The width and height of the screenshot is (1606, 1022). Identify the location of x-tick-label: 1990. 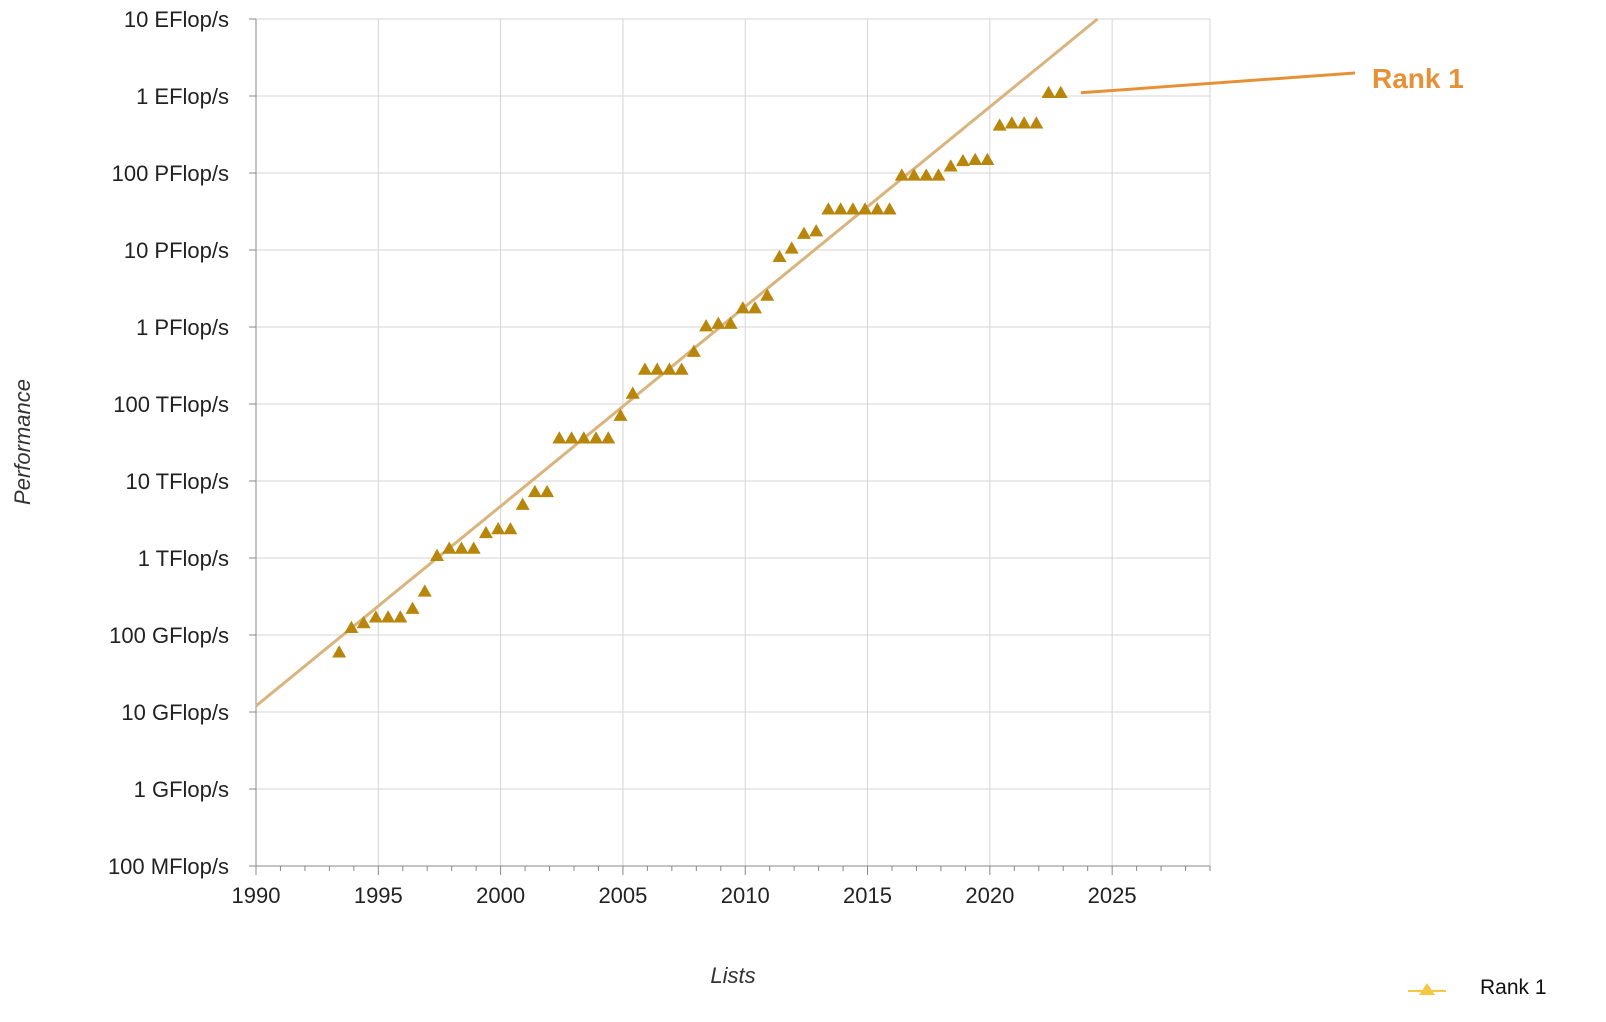
(256, 895).